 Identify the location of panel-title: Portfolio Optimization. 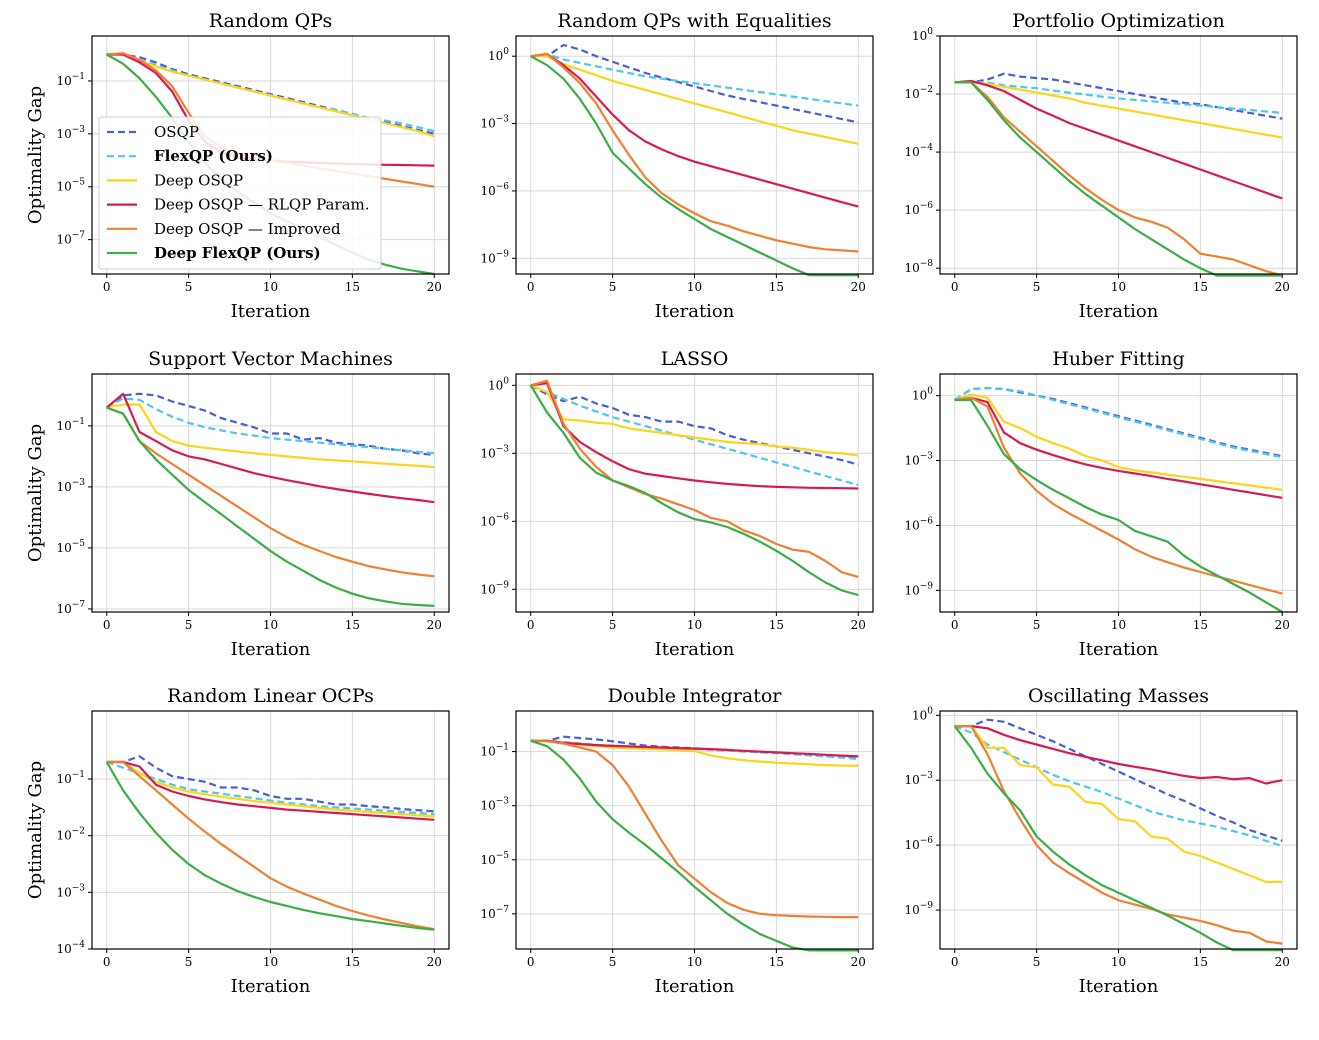
(1118, 21).